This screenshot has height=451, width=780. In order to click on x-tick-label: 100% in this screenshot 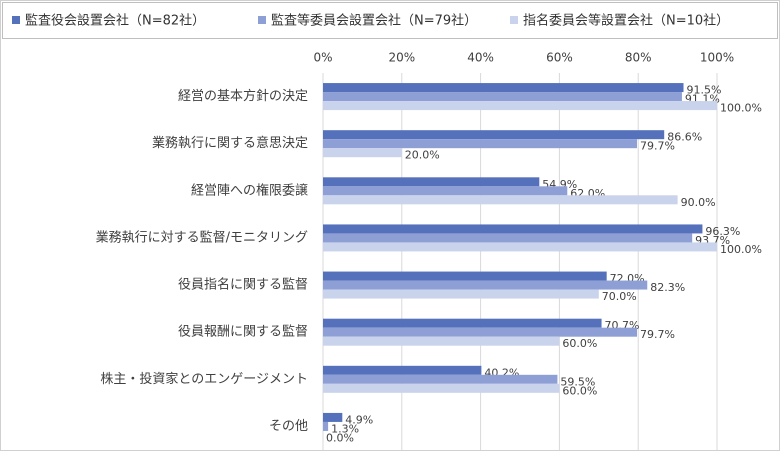, I will do `click(717, 58)`.